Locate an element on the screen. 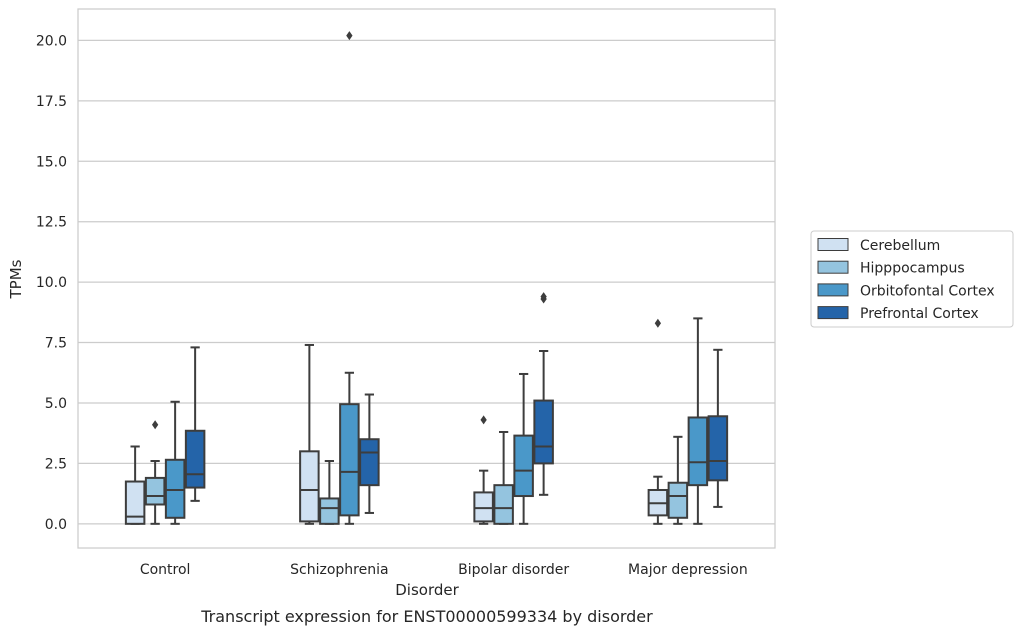 This screenshot has width=1023, height=634. x-axis-title: Disorder is located at coordinates (427, 590).